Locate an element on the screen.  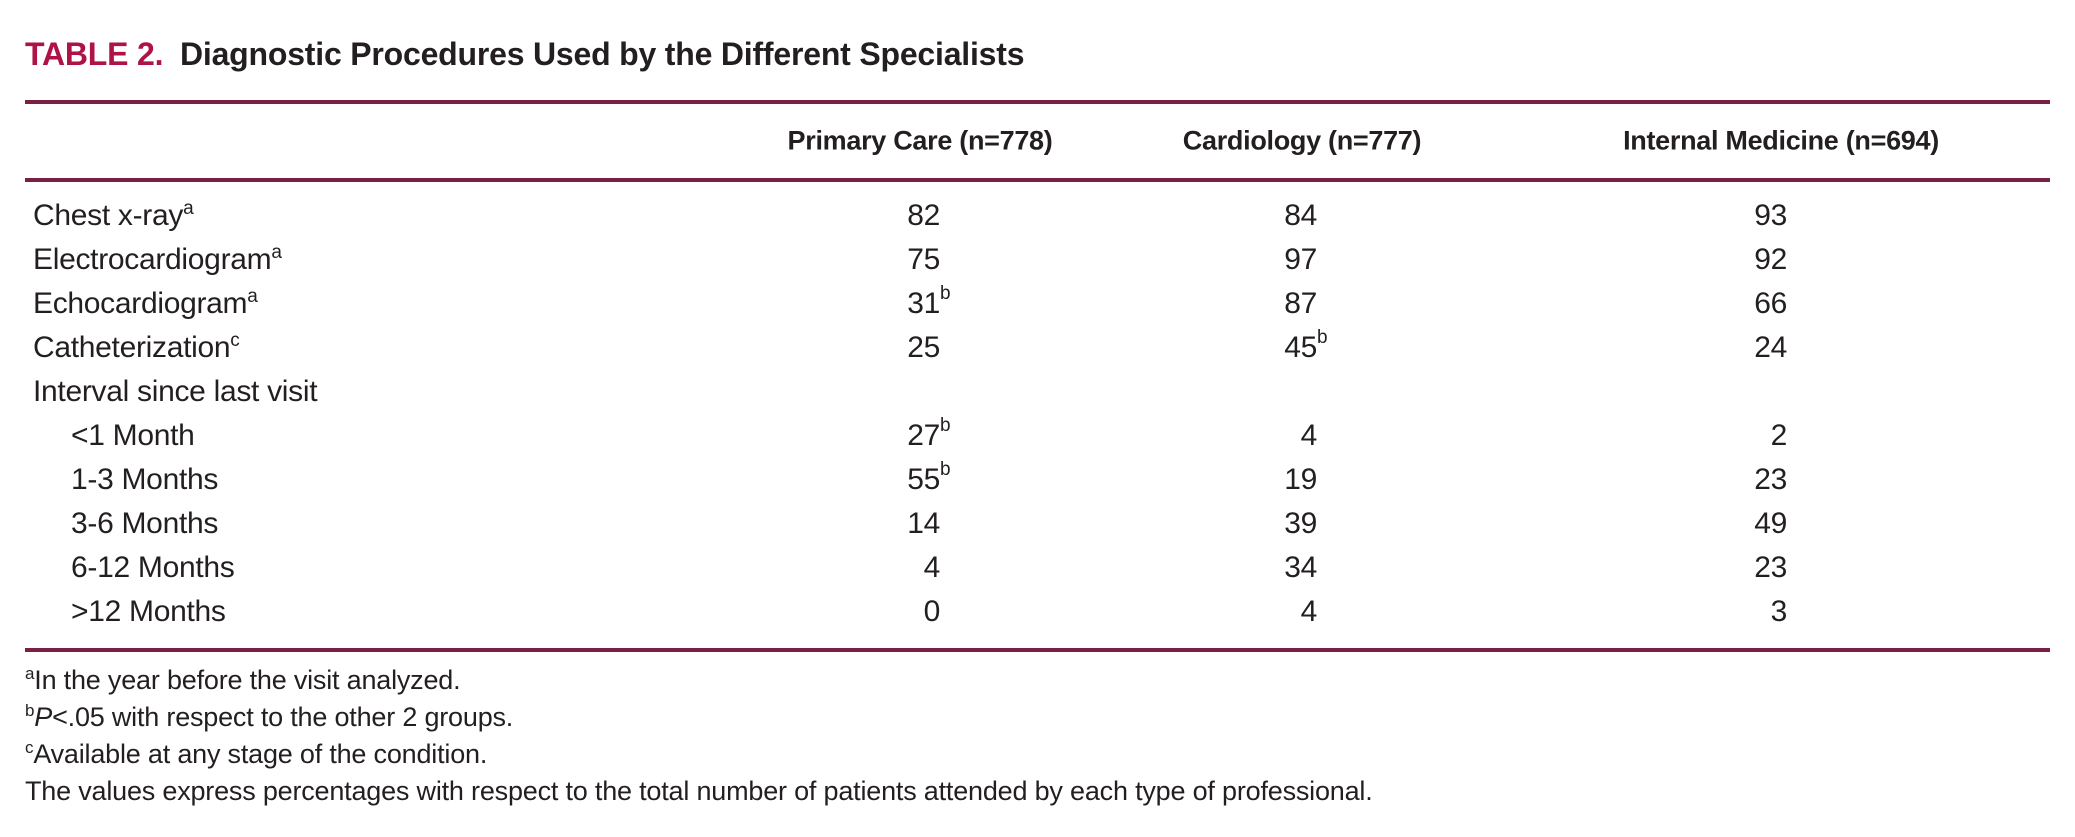
value-text: 19 is located at coordinates (1300, 479).